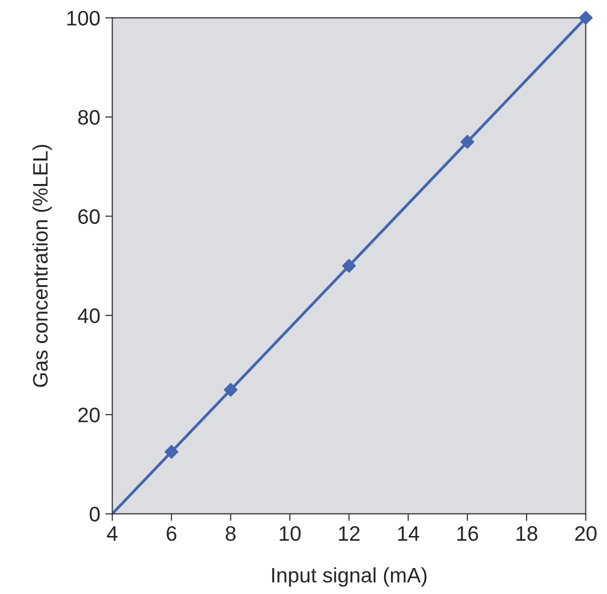  I want to click on y-tick-label: 0, so click(95, 514).